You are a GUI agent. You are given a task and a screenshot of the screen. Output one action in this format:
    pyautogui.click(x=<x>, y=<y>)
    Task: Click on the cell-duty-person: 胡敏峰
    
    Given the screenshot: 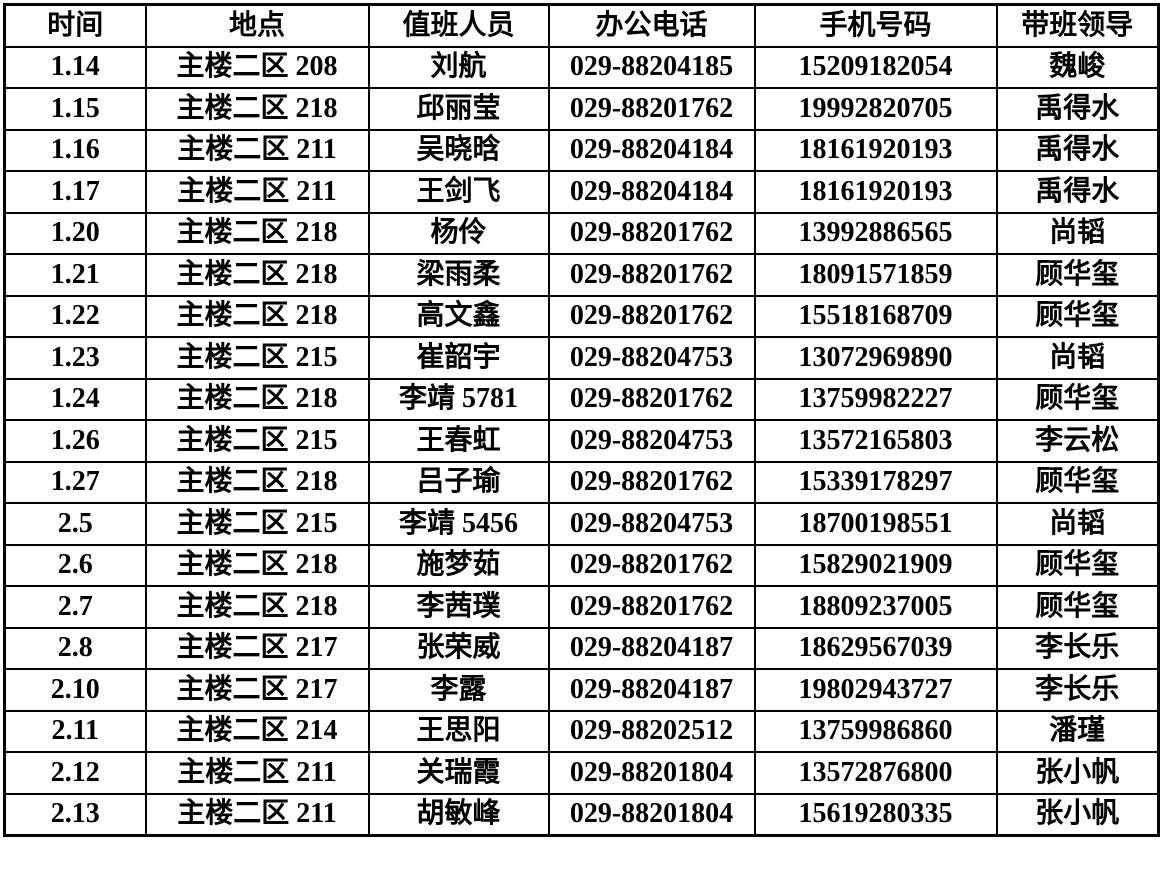 What is the action you would take?
    pyautogui.click(x=458, y=814)
    